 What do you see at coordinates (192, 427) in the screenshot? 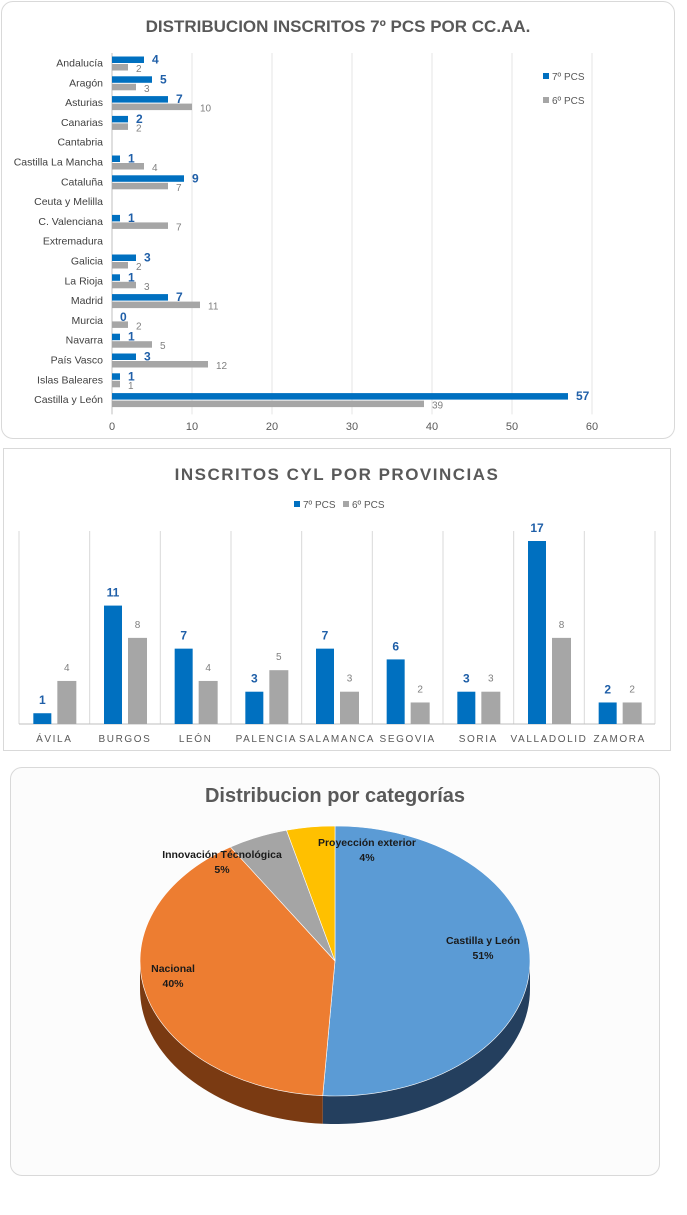
I see `x-tick-label: 10` at bounding box center [192, 427].